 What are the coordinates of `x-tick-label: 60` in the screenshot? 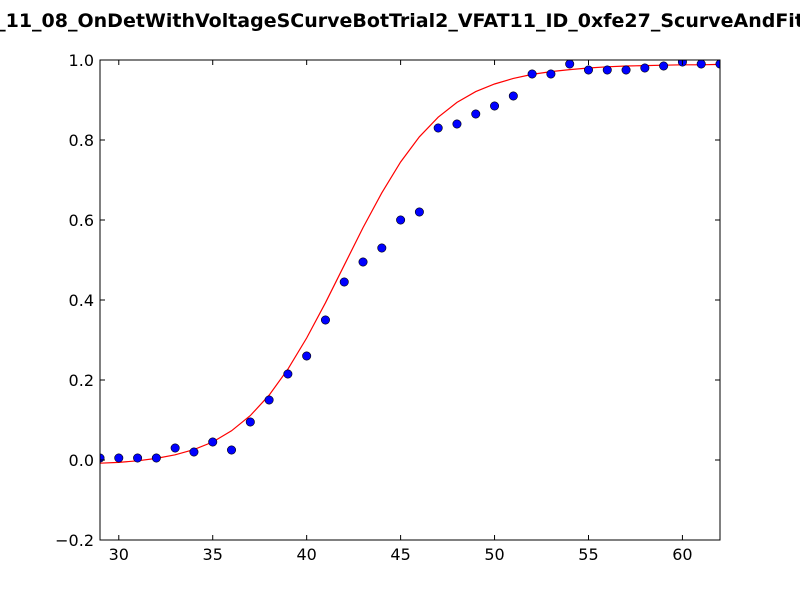 It's located at (682, 554).